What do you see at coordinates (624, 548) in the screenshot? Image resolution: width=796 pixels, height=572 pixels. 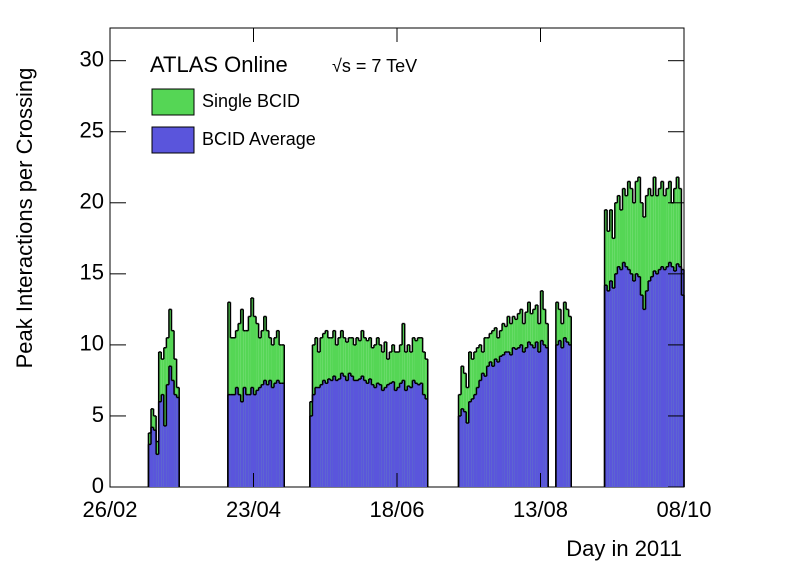 I see `x-axis-label: Day in 2011` at bounding box center [624, 548].